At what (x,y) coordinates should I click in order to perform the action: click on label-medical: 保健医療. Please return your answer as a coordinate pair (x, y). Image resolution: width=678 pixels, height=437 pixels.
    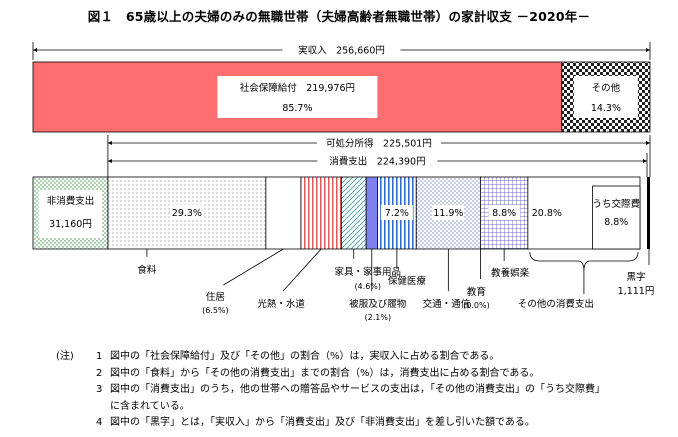
    Looking at the image, I should click on (407, 281).